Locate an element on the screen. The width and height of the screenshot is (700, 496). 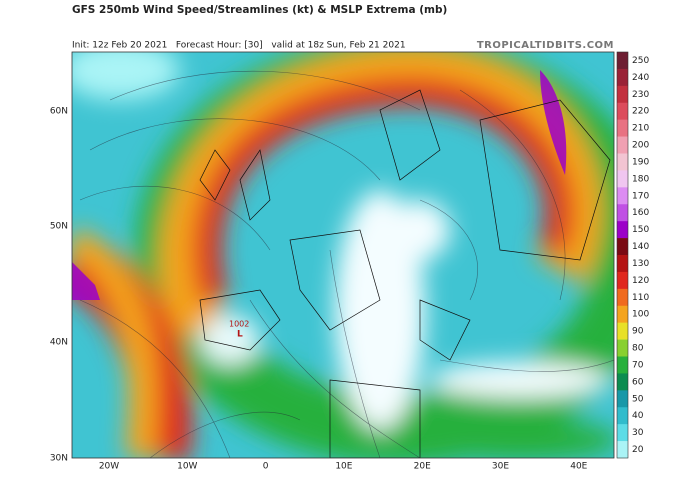
colorbar-label: 190 is located at coordinates (640, 162).